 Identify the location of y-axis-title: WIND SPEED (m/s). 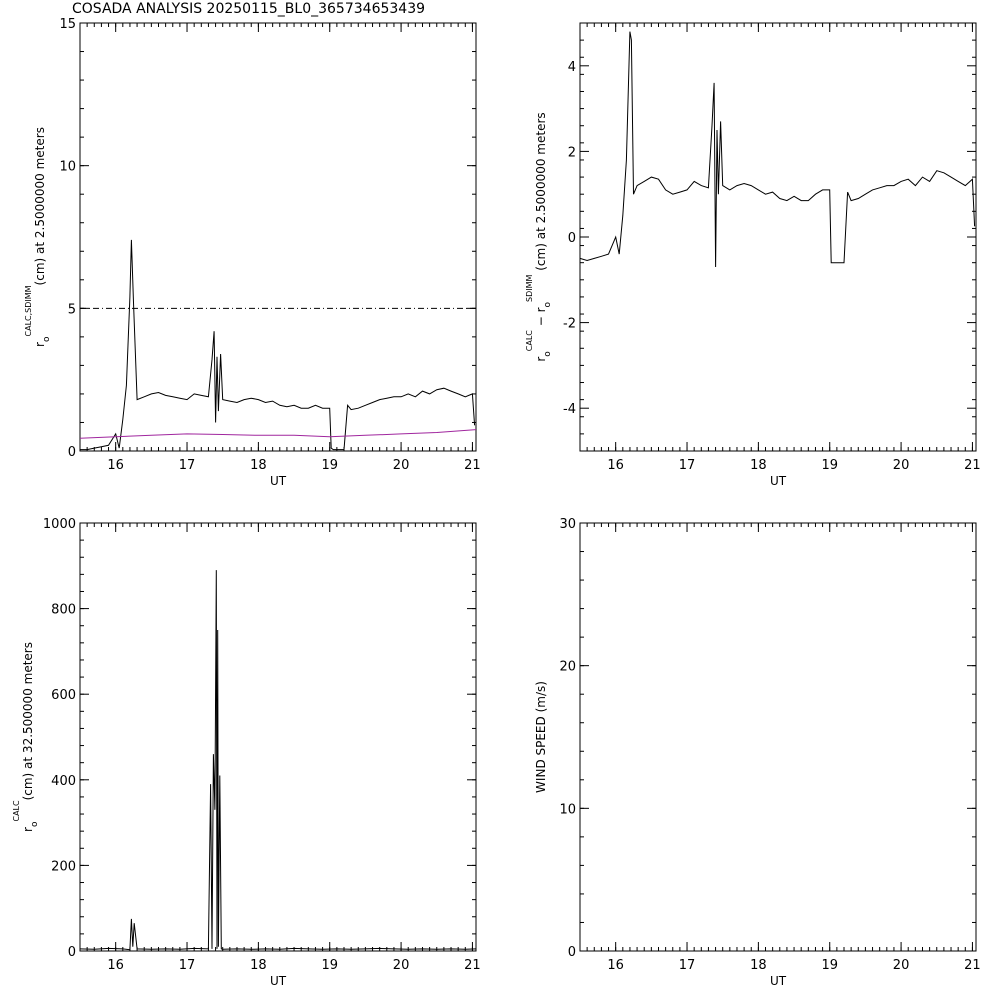
(541, 737).